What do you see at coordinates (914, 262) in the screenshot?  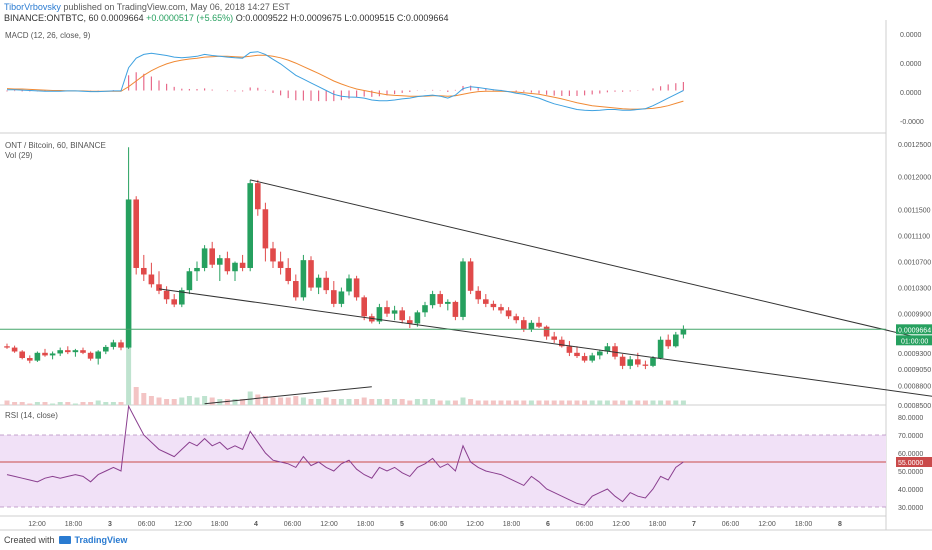 I see `price-tick-label: 0.0010700` at bounding box center [914, 262].